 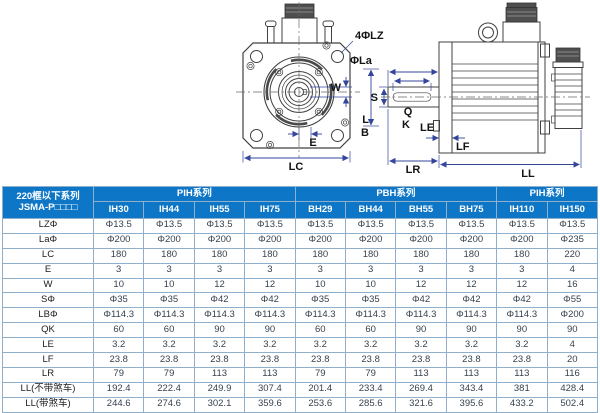 I want to click on spec-cell: 359.6, so click(x=270, y=404).